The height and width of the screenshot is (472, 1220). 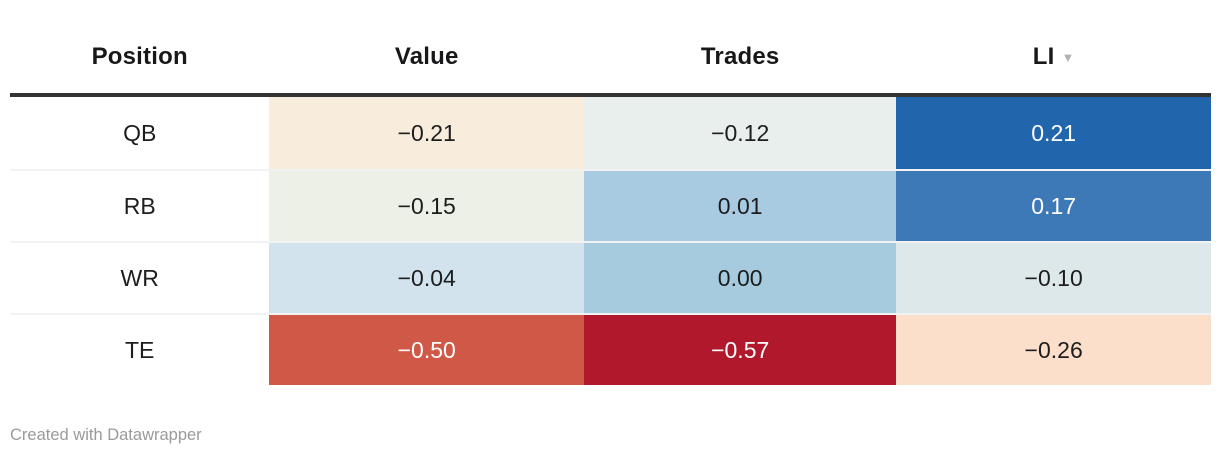 What do you see at coordinates (427, 349) in the screenshot?
I see `value-cell: −0.50` at bounding box center [427, 349].